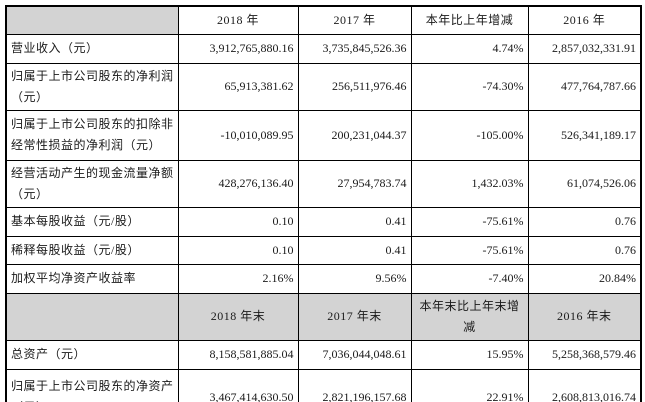 This screenshot has width=645, height=402. Describe the element at coordinates (469, 135) in the screenshot. I see `cell-change: -105.00%` at that location.